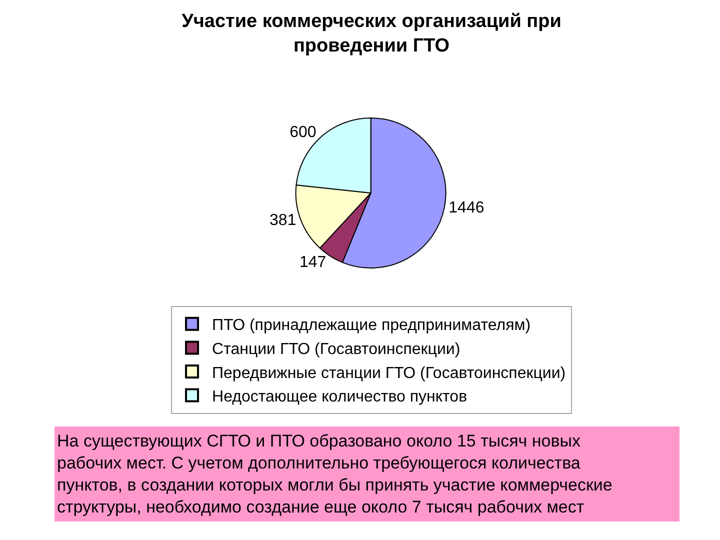 The image size is (720, 540). I want to click on text: На существующих СГТО и ПТО образовано около 15 тысяч новых рабочих мест. С учетом дополнительно требующегося количества пунктов, в создании которых могли бы принять участие коммерческие структуры, необходимо создание еще около 7 тысяч рабочих мест, so click(334, 474).